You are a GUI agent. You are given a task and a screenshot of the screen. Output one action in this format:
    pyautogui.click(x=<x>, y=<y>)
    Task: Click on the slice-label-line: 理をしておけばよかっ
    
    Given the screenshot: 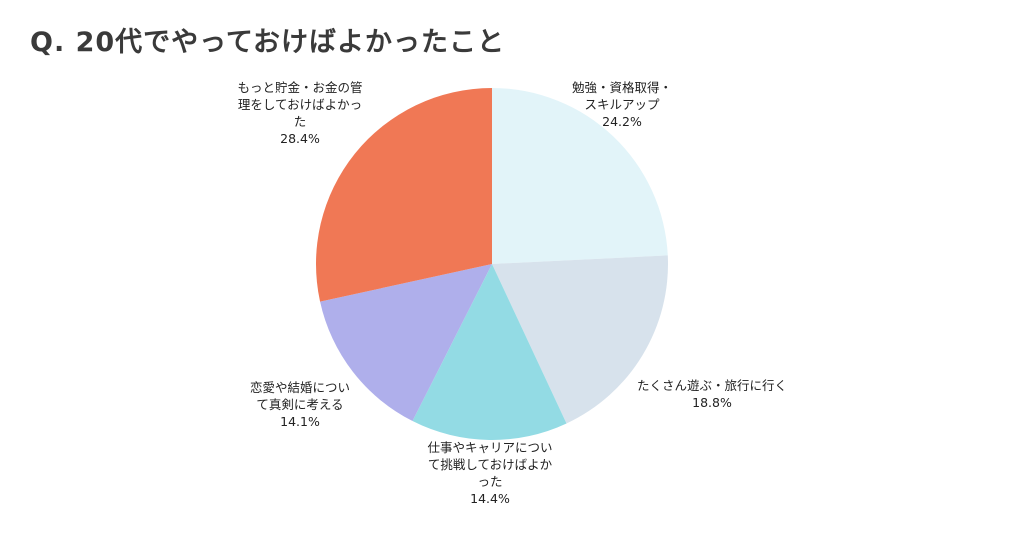 What is the action you would take?
    pyautogui.click(x=300, y=104)
    